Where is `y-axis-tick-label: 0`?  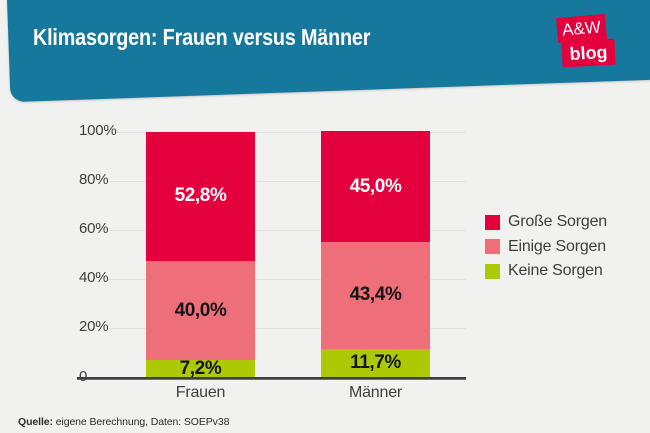 y-axis-tick-label: 0 is located at coordinates (83, 376).